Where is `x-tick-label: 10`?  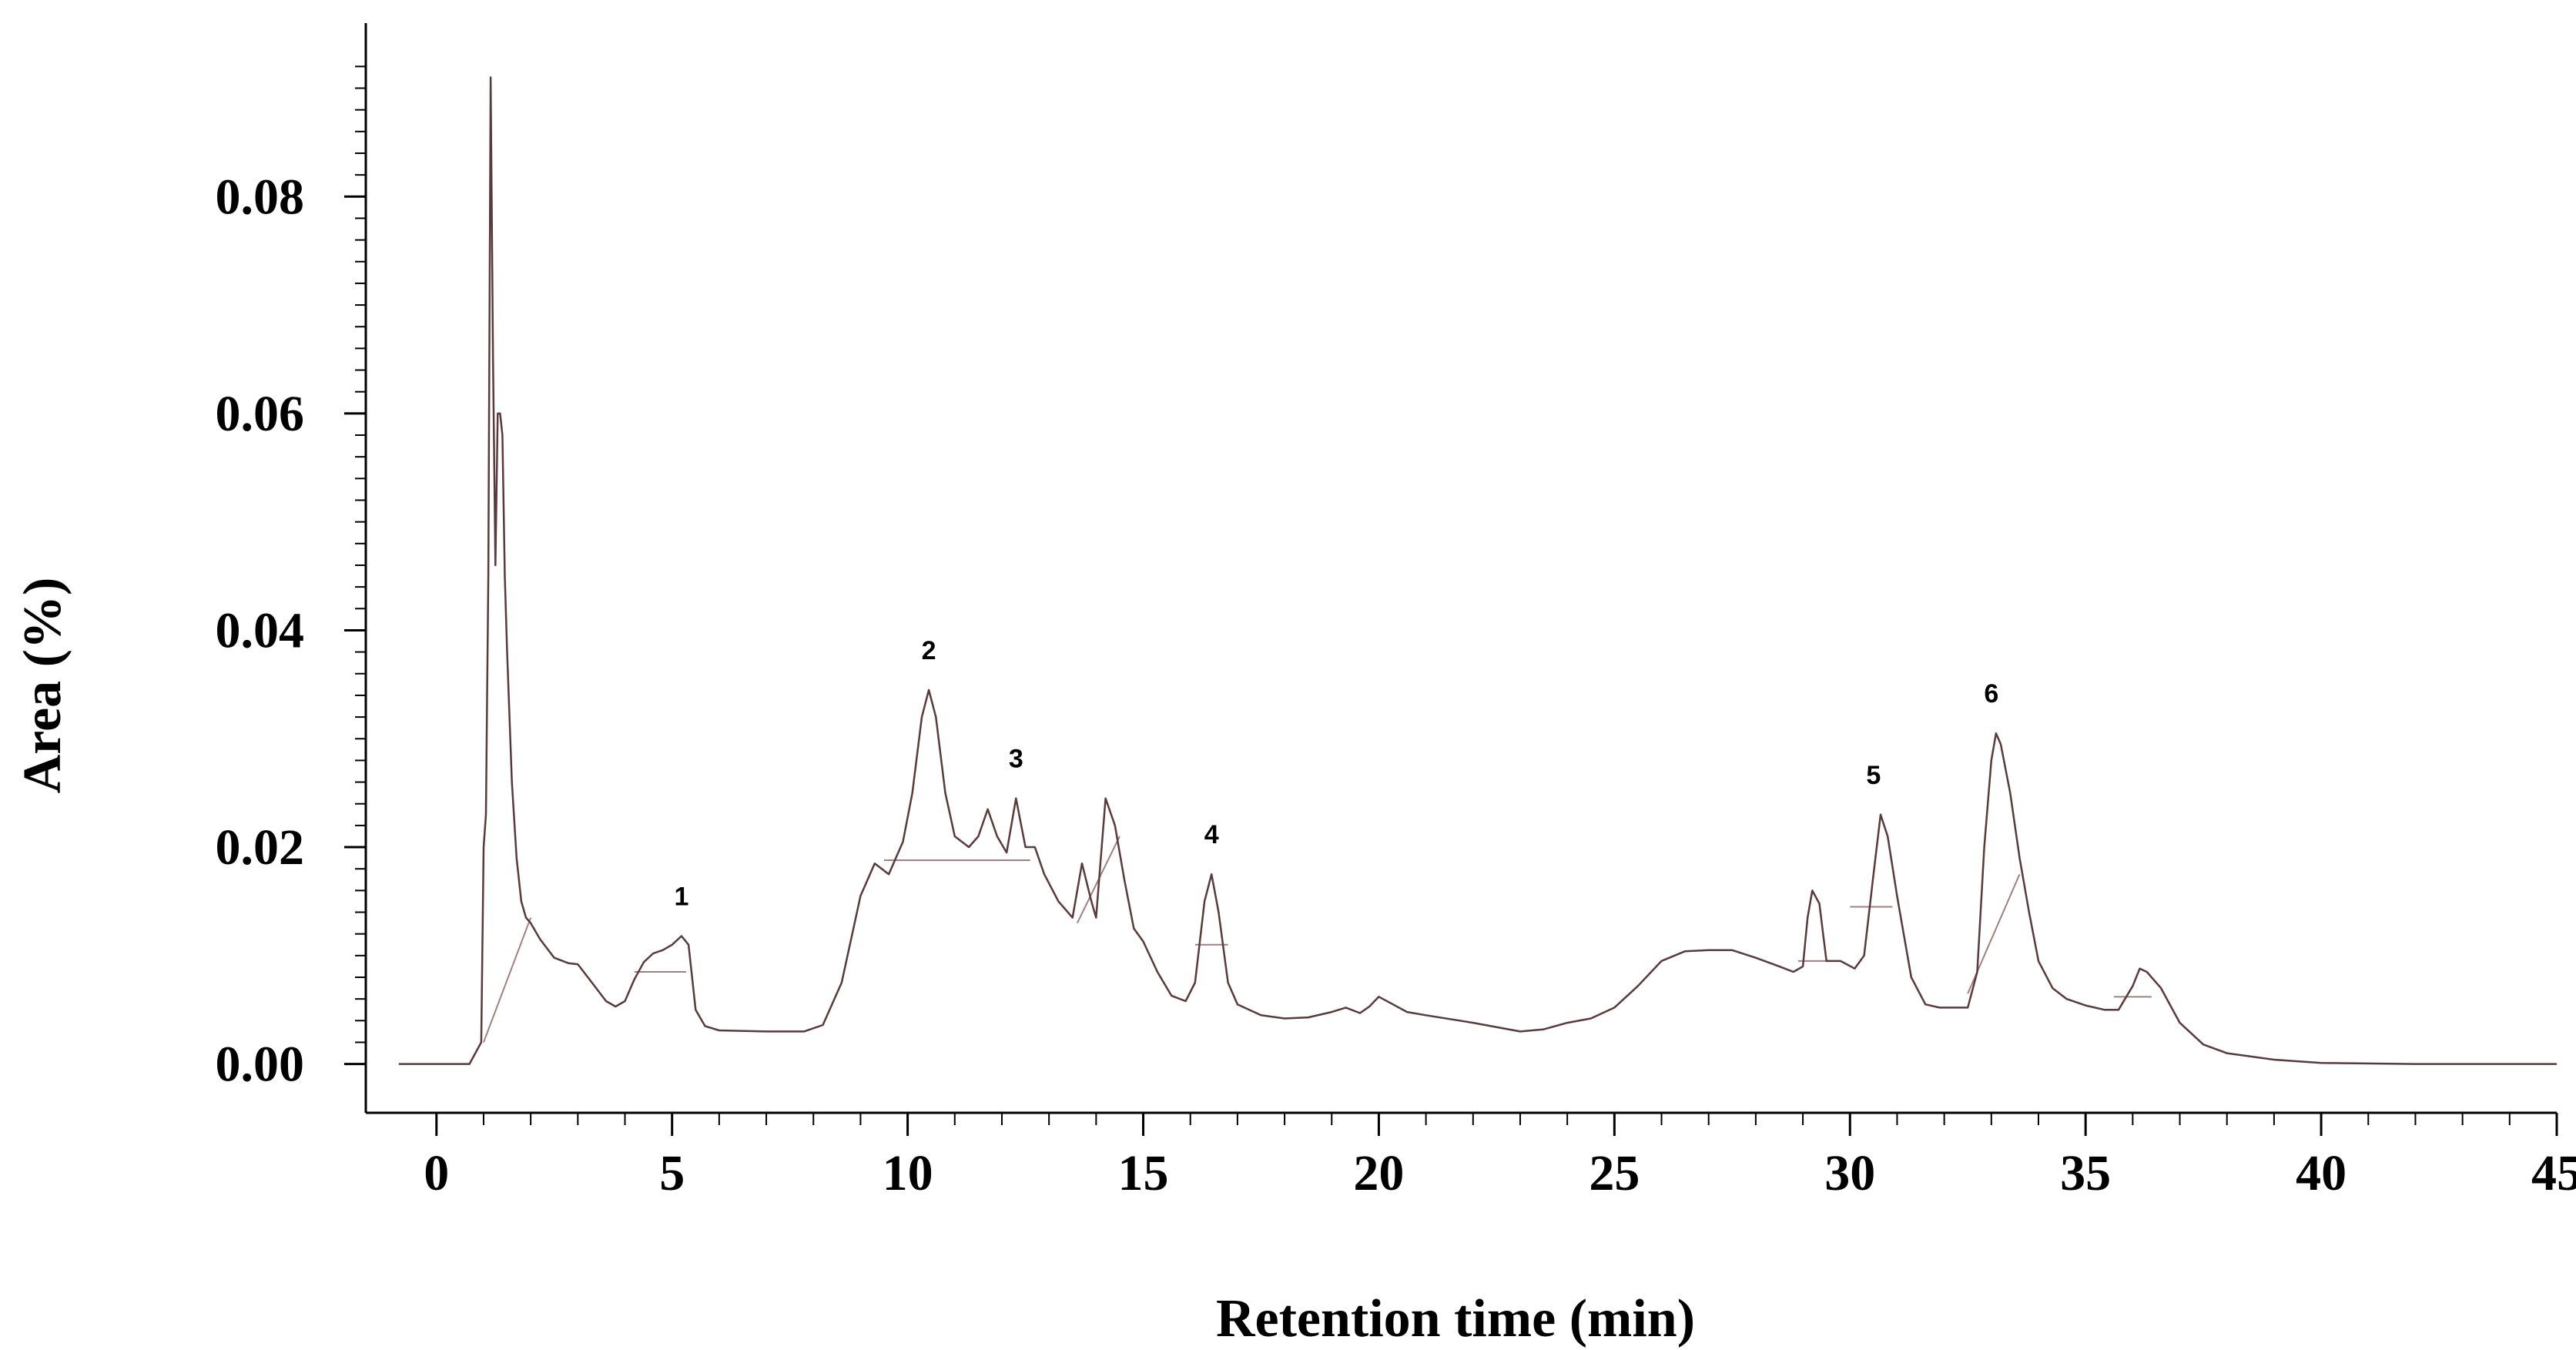
x-tick-label: 10 is located at coordinates (908, 1173).